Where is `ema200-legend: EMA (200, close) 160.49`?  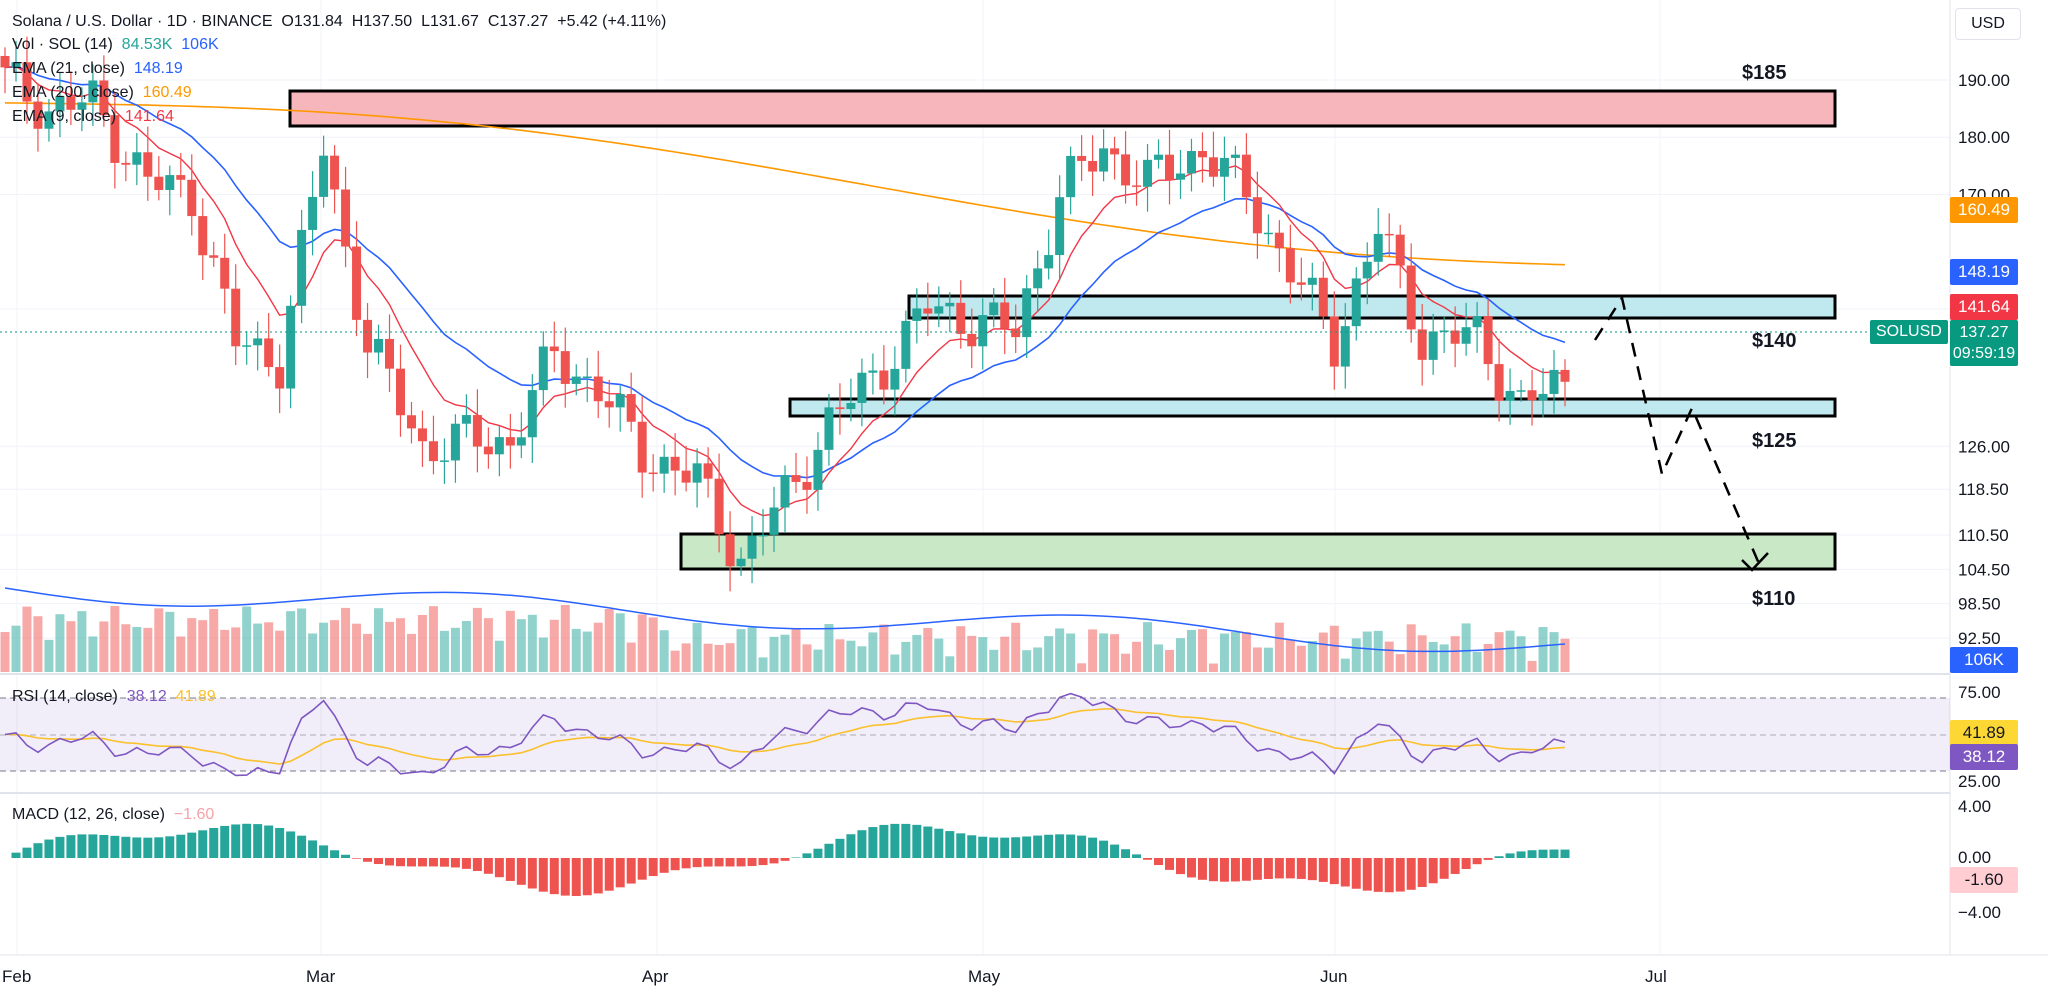 ema200-legend: EMA (200, close) 160.49 is located at coordinates (102, 93).